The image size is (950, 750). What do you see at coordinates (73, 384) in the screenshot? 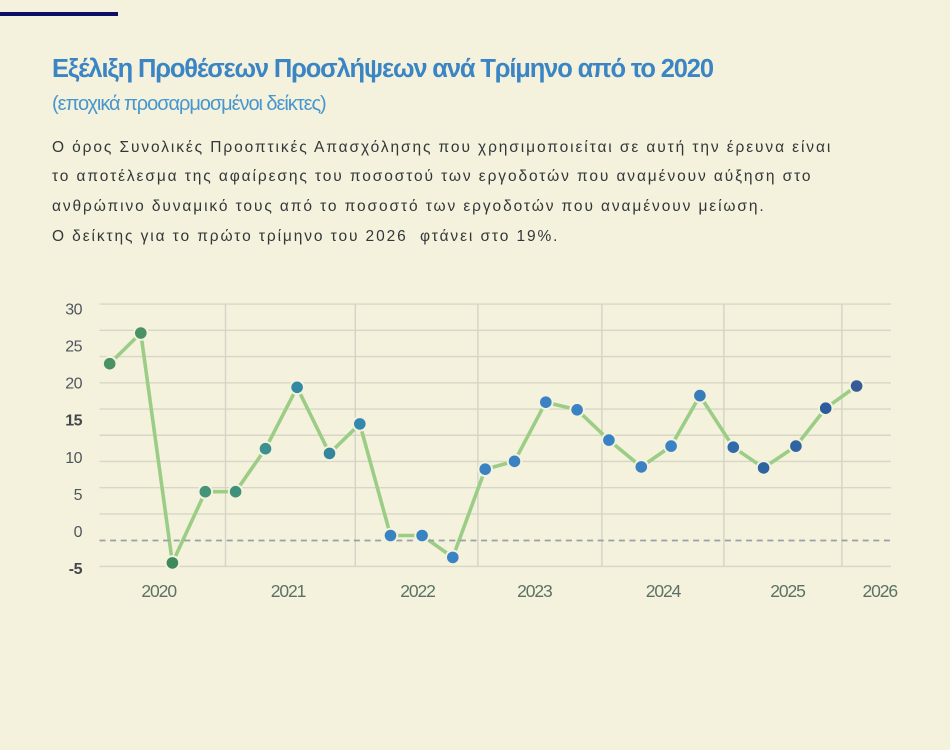
I see `svg-text: 20` at bounding box center [73, 384].